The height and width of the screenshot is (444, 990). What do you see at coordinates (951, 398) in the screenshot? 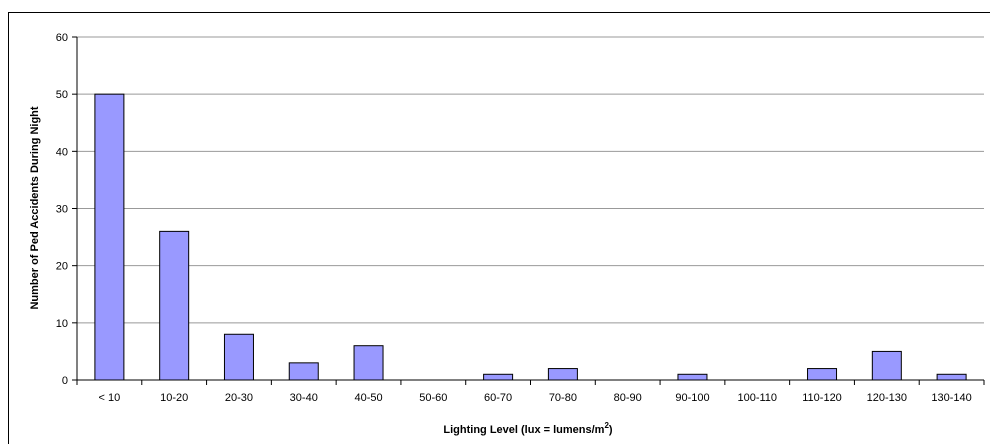
I see `x-tick-label: 130-140` at bounding box center [951, 398].